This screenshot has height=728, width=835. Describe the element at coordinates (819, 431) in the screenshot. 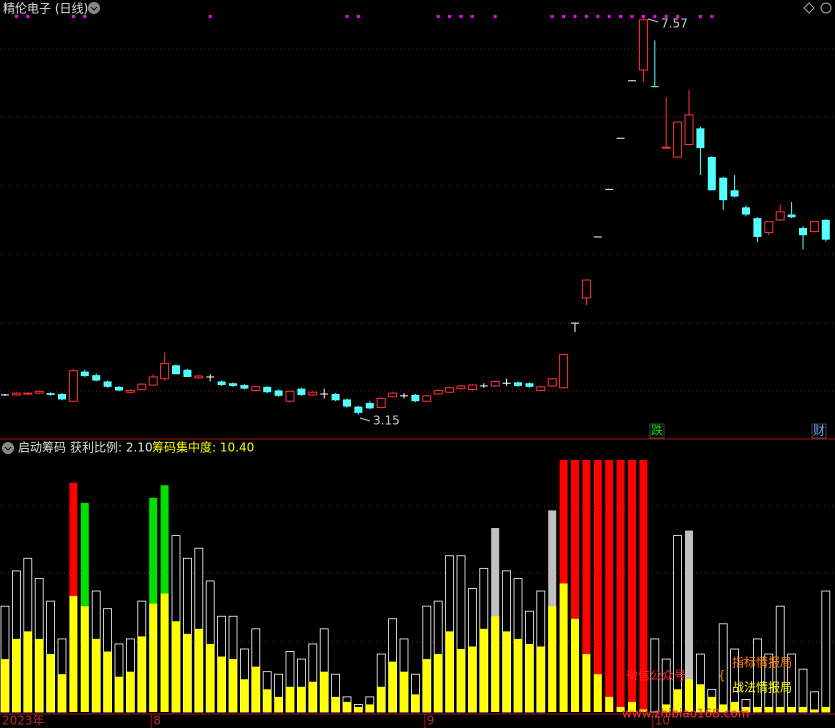

I see `event-box` at that location.